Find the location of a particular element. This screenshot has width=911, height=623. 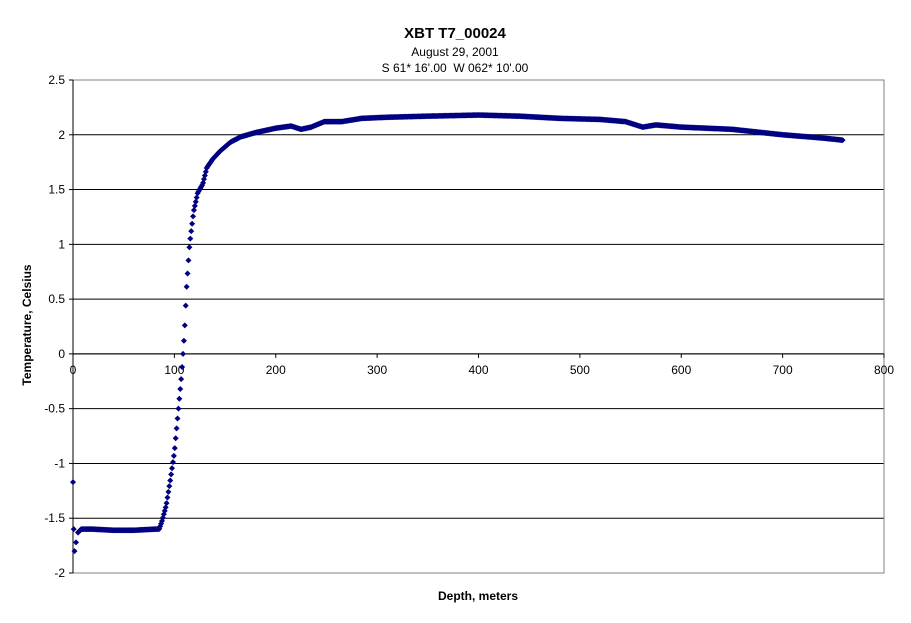

x-tick-label: 800 is located at coordinates (884, 370).